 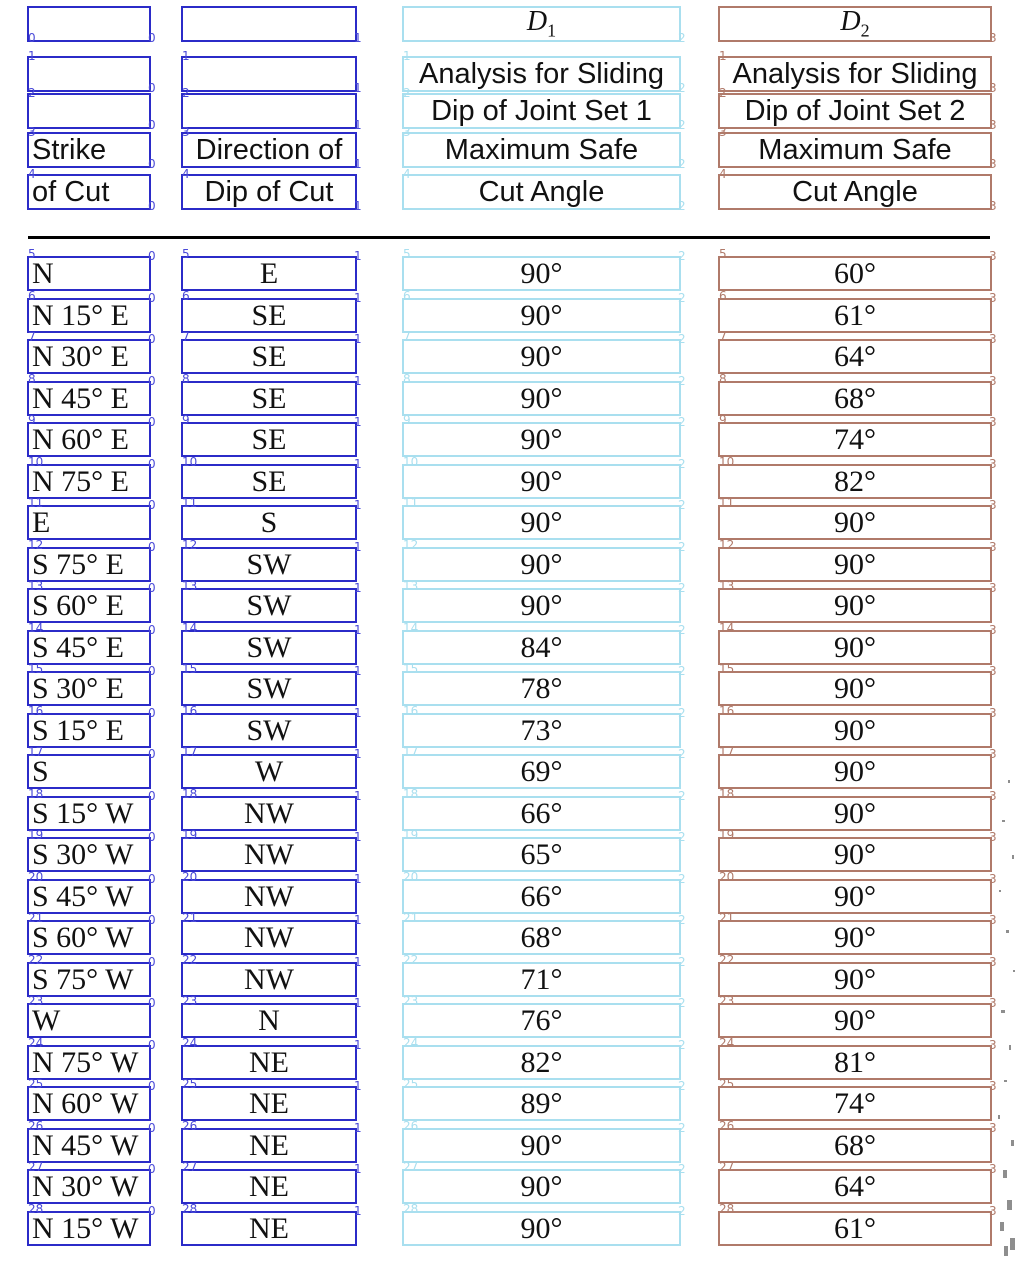 What do you see at coordinates (190, 545) in the screenshot?
I see `row-index-left: 12` at bounding box center [190, 545].